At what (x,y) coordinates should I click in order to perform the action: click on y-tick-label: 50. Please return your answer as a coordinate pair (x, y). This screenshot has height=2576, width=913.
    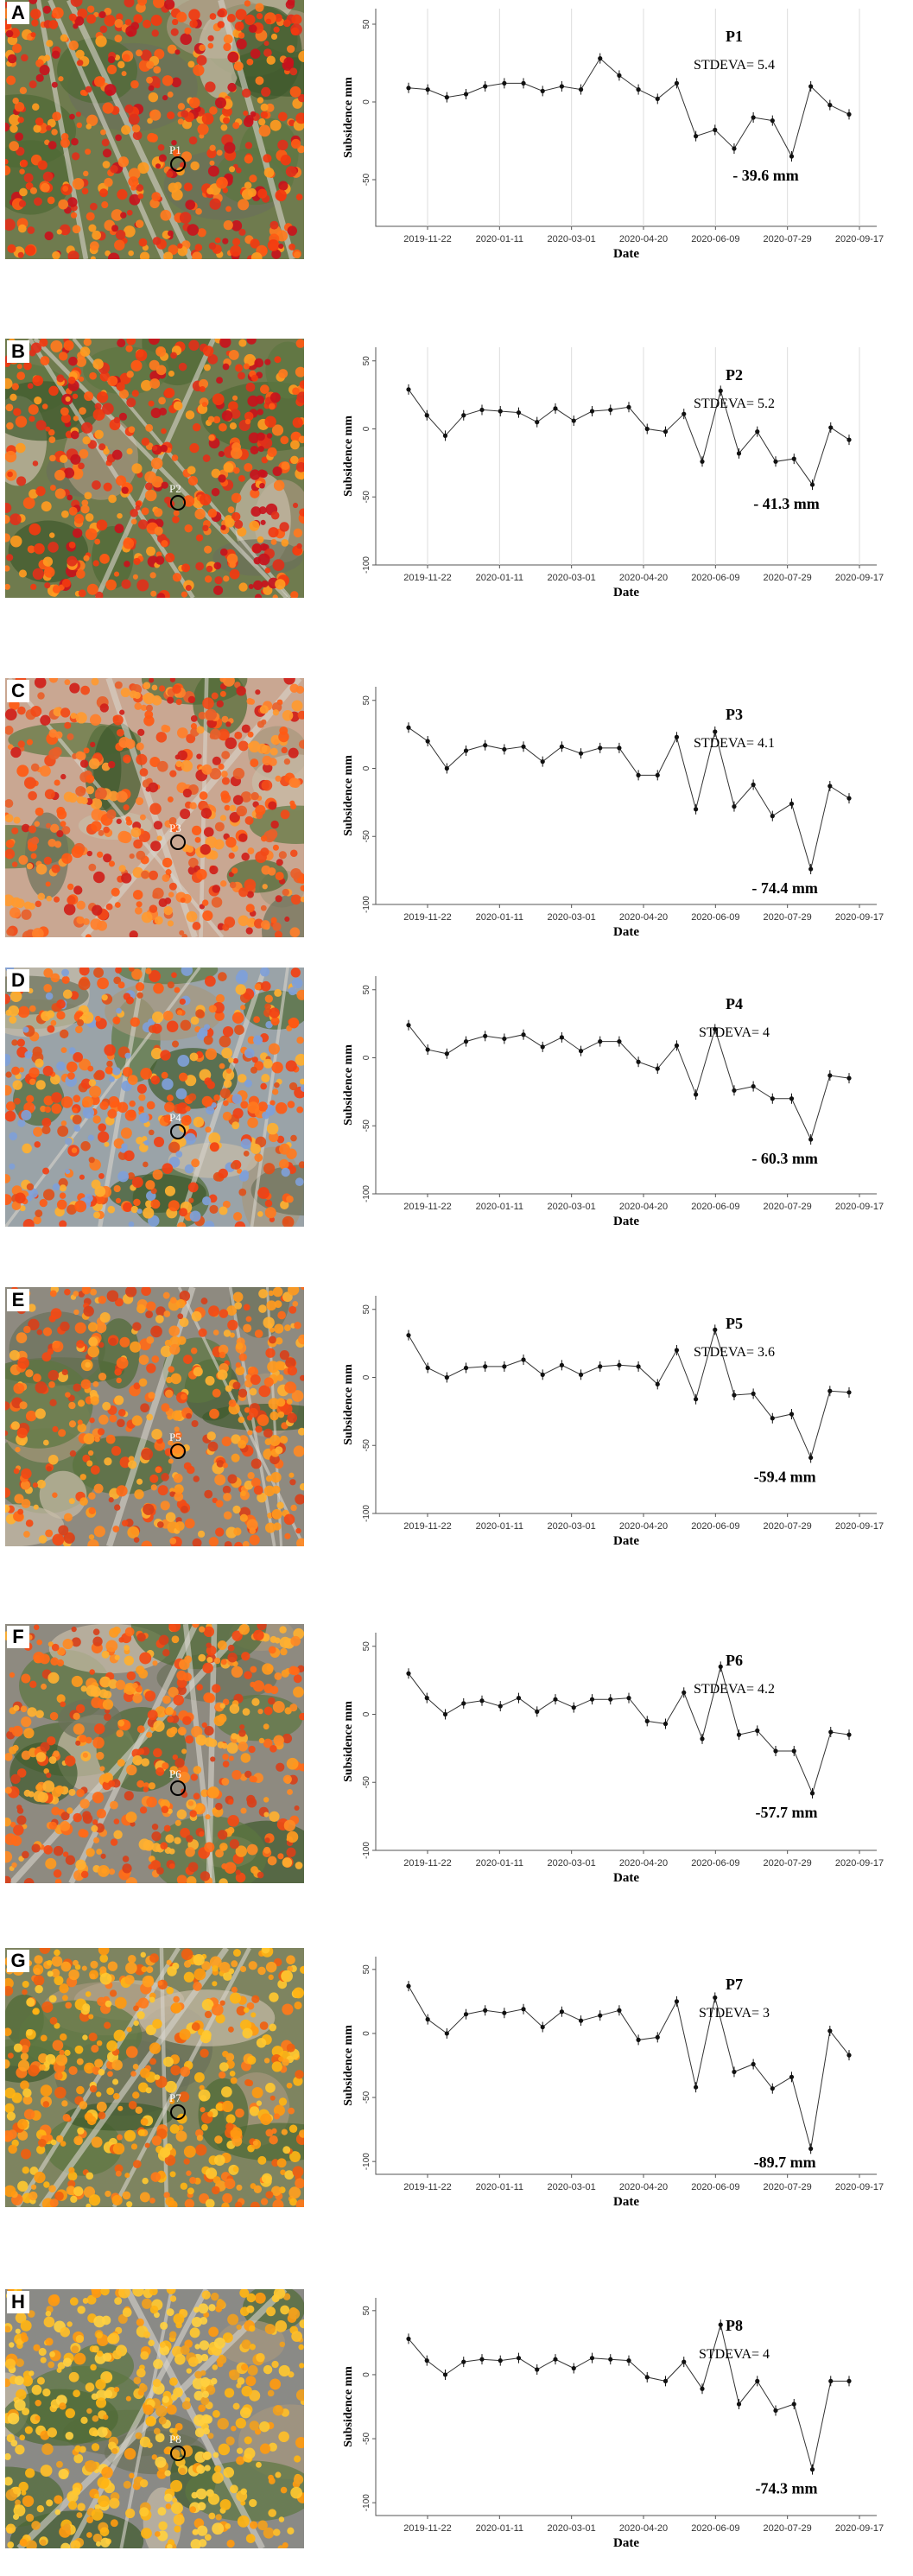
    Looking at the image, I should click on (366, 2311).